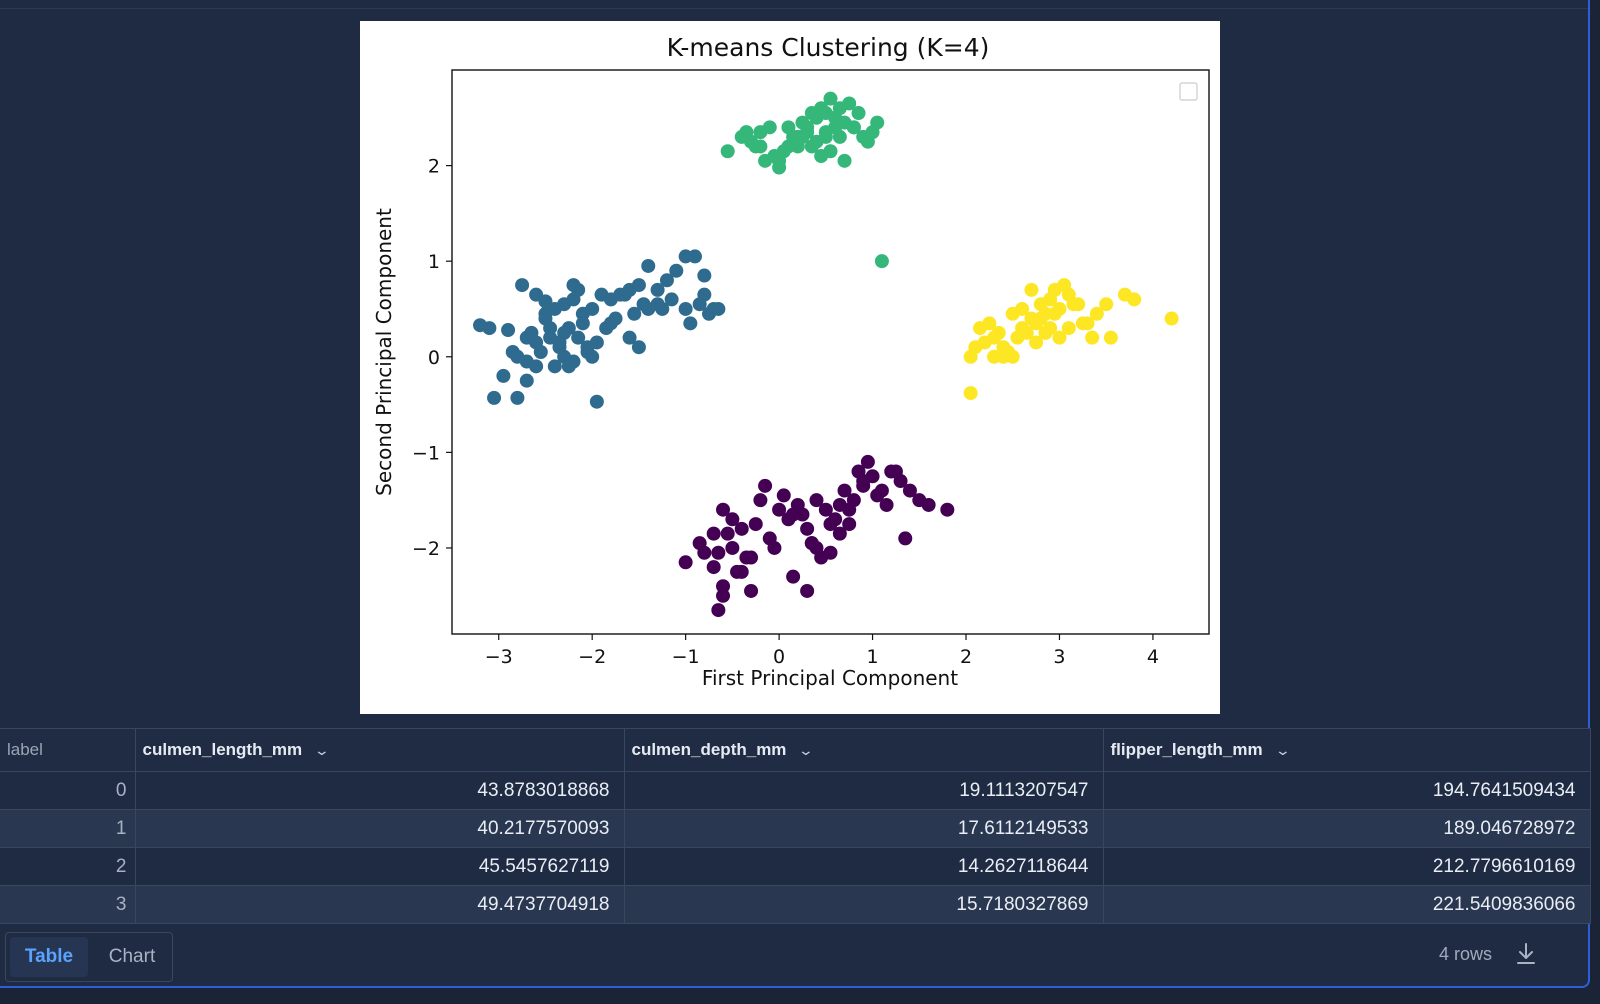  Describe the element at coordinates (380, 866) in the screenshot. I see `cell-culmen-length: 45.5457627119` at that location.